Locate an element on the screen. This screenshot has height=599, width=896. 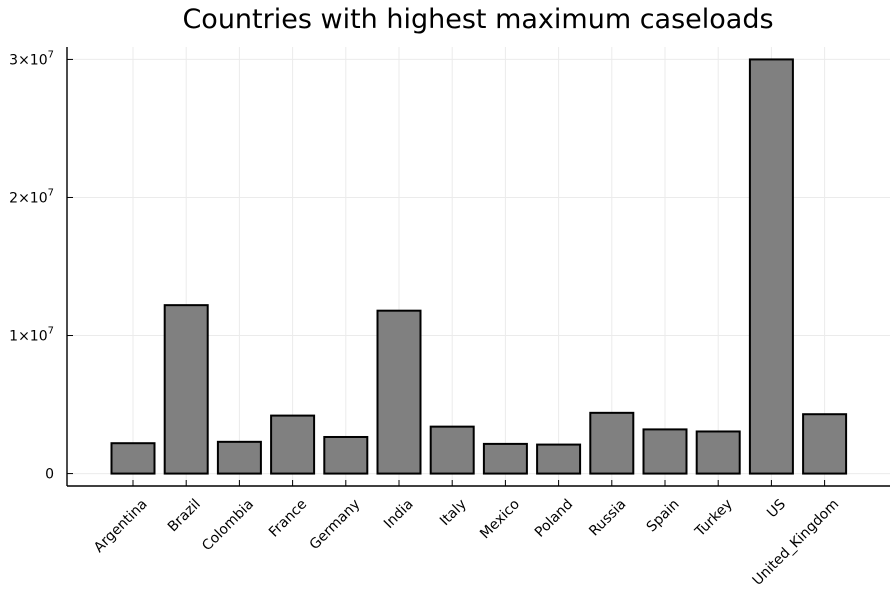
x-tick-label: Germany is located at coordinates (335, 524).